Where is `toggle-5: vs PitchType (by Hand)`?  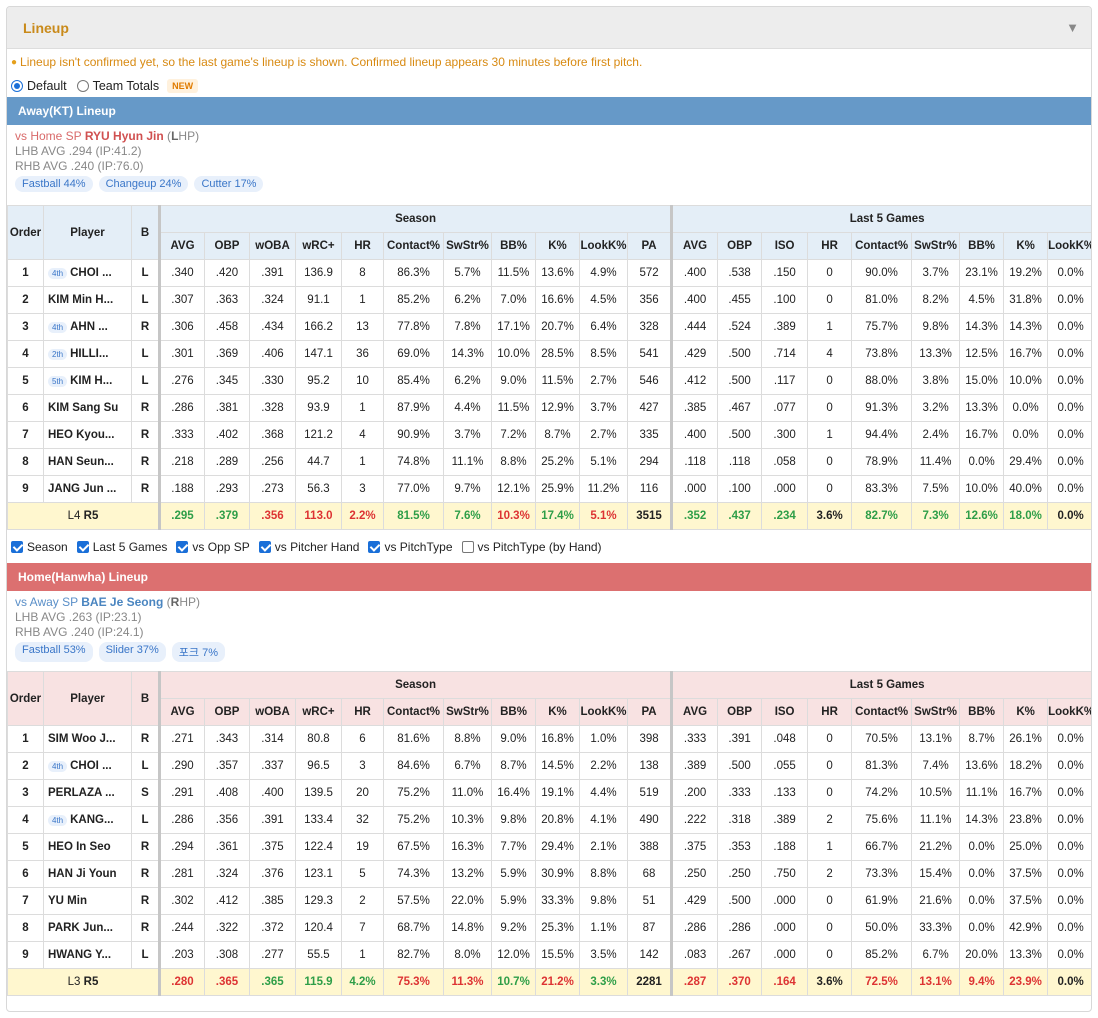
toggle-5: vs PitchType (by Hand) is located at coordinates (531, 547).